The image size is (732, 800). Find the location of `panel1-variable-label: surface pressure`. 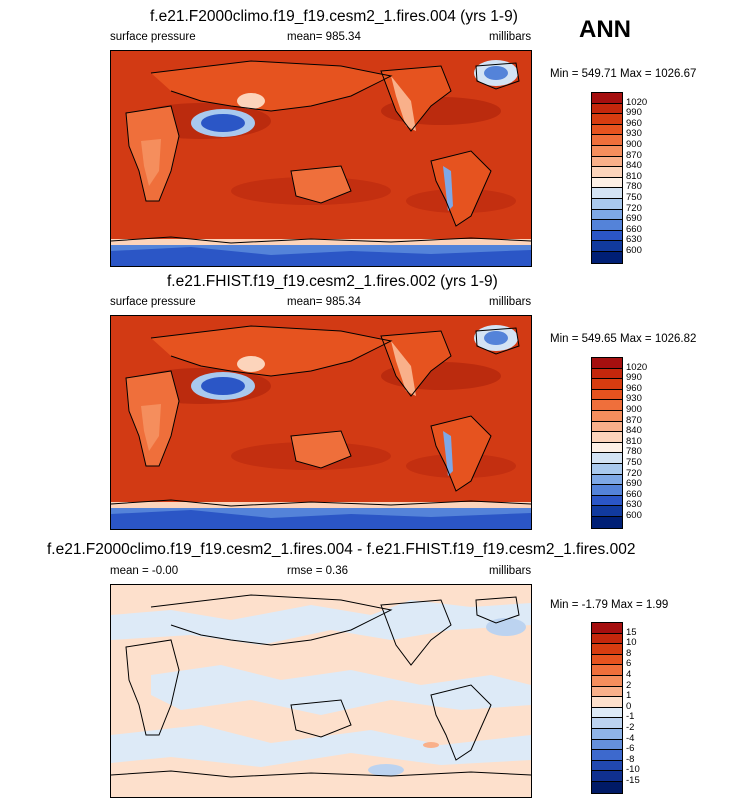

panel1-variable-label: surface pressure is located at coordinates (153, 37).